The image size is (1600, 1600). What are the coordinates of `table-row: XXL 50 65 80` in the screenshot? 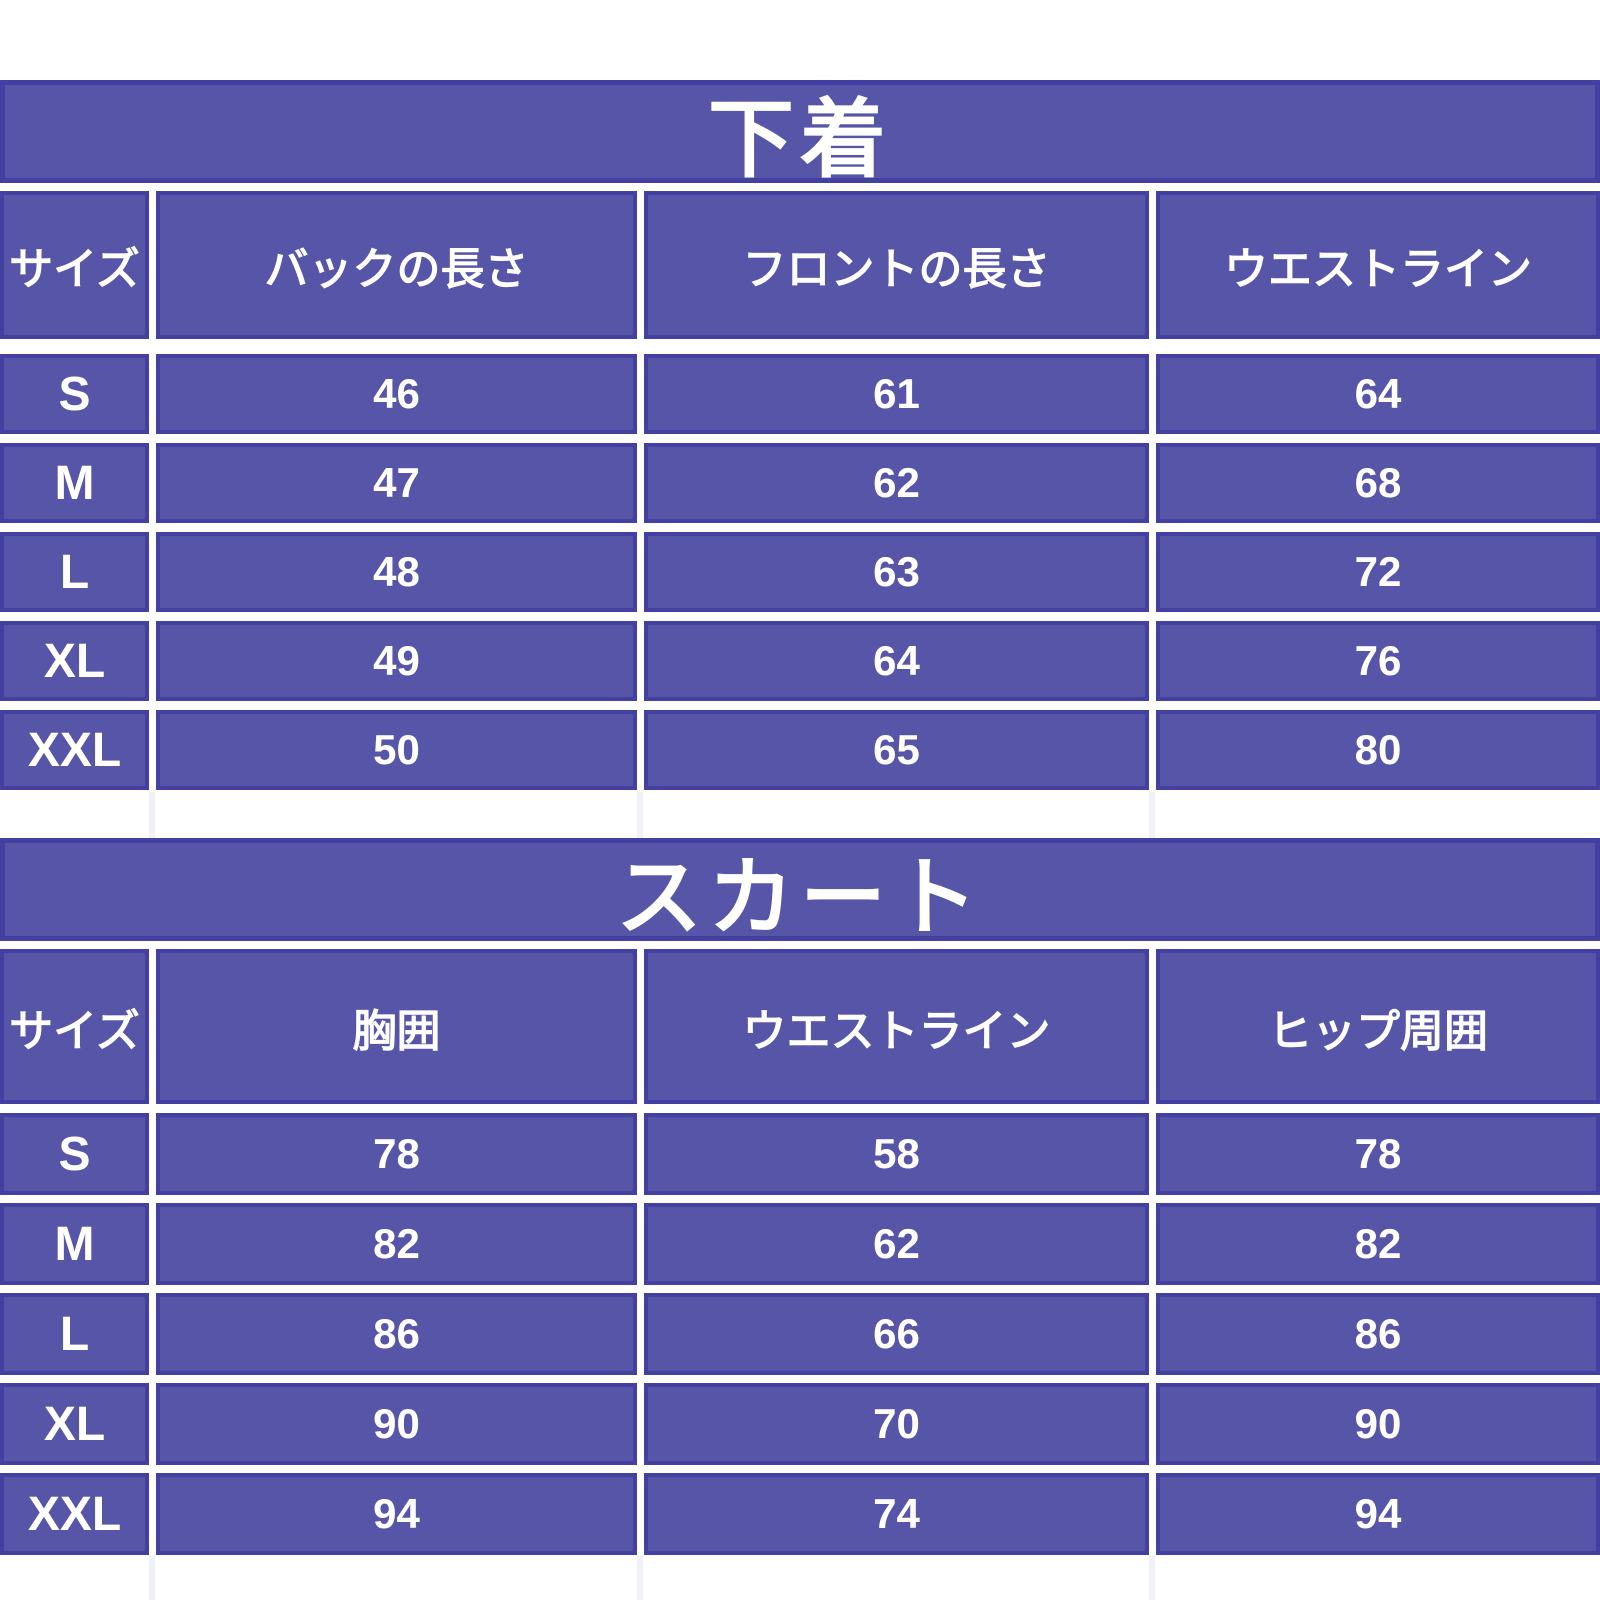 It's located at (800, 750).